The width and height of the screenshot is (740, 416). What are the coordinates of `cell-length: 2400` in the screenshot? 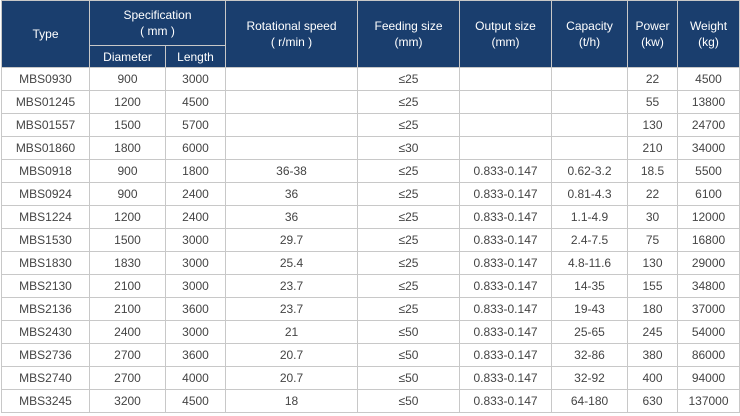 It's located at (195, 217).